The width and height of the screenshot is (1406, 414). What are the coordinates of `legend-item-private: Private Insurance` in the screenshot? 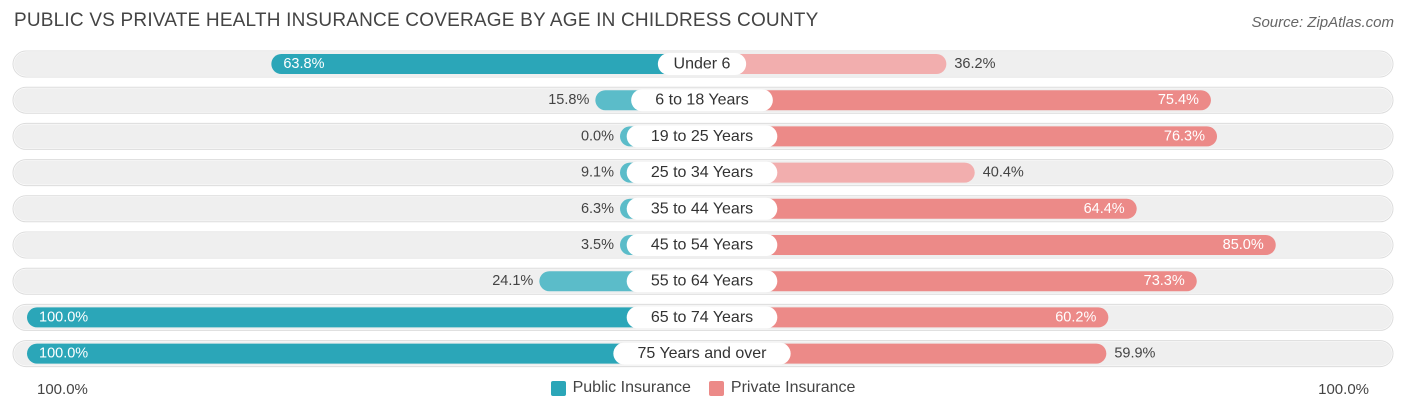 It's located at (782, 388).